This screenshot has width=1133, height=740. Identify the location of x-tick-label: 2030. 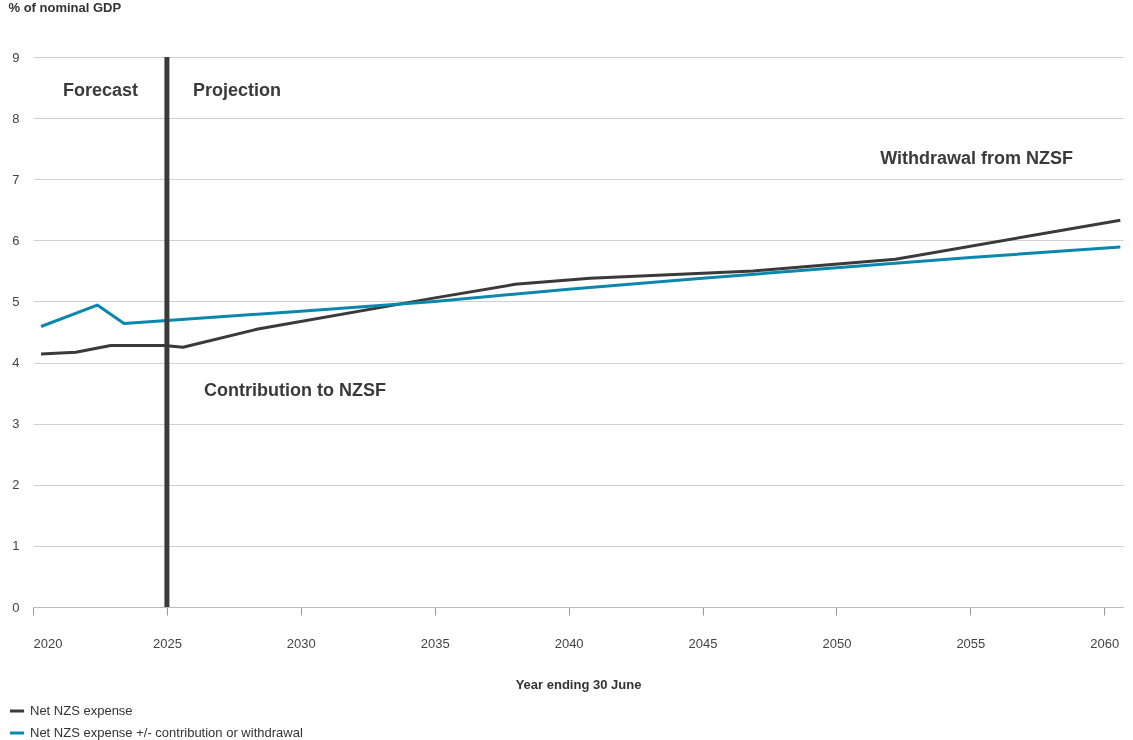
(301, 643).